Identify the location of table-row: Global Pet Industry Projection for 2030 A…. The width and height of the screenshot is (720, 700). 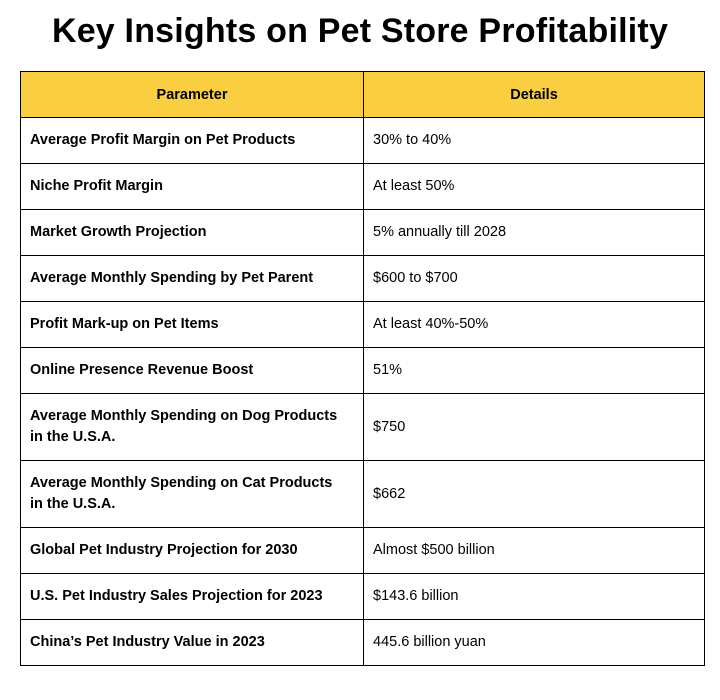
(362, 550).